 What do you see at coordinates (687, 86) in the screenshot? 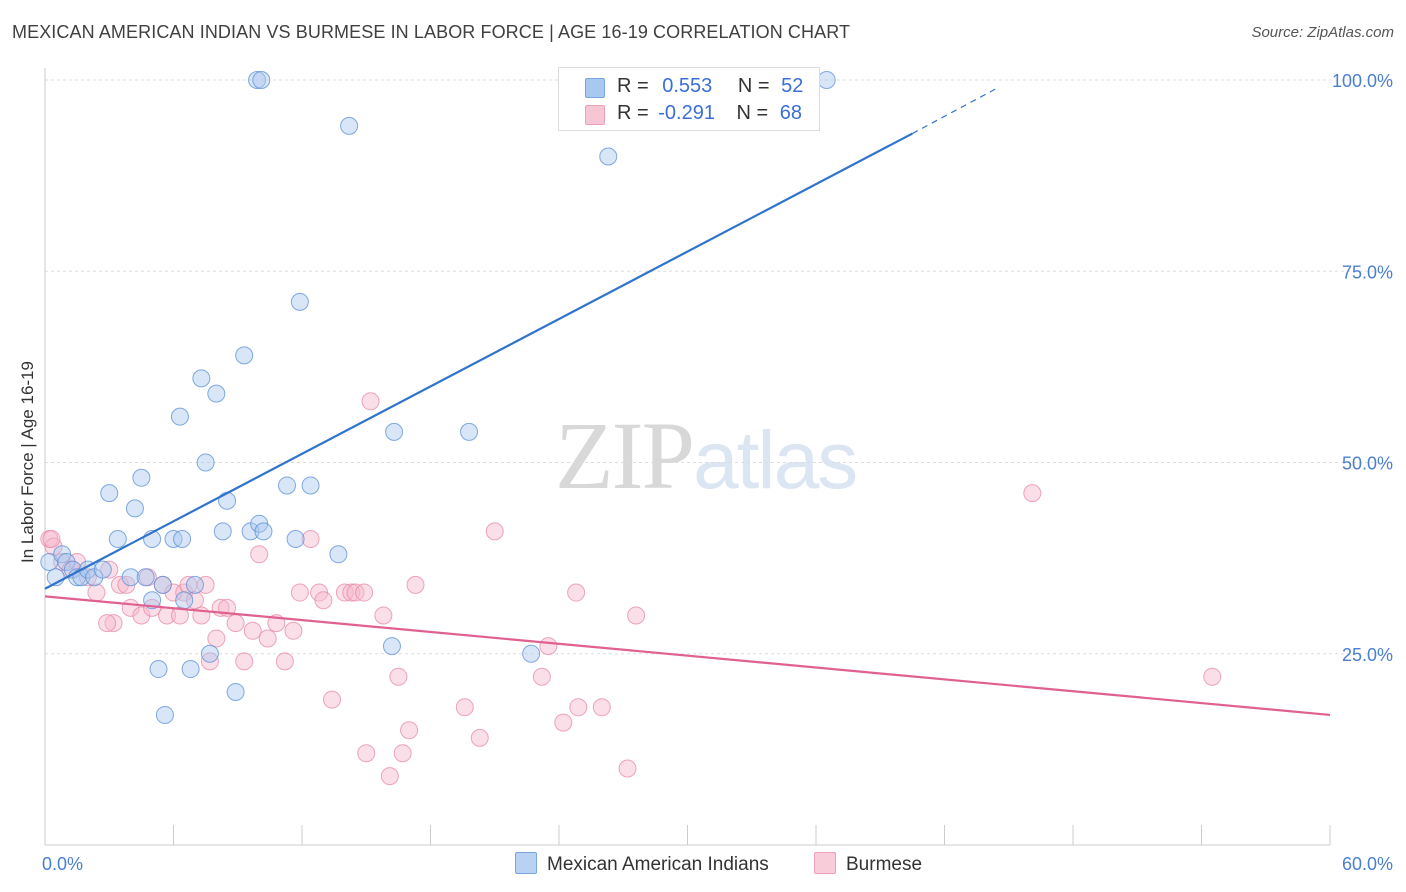
I see `legend-r-value: 0.553` at bounding box center [687, 86].